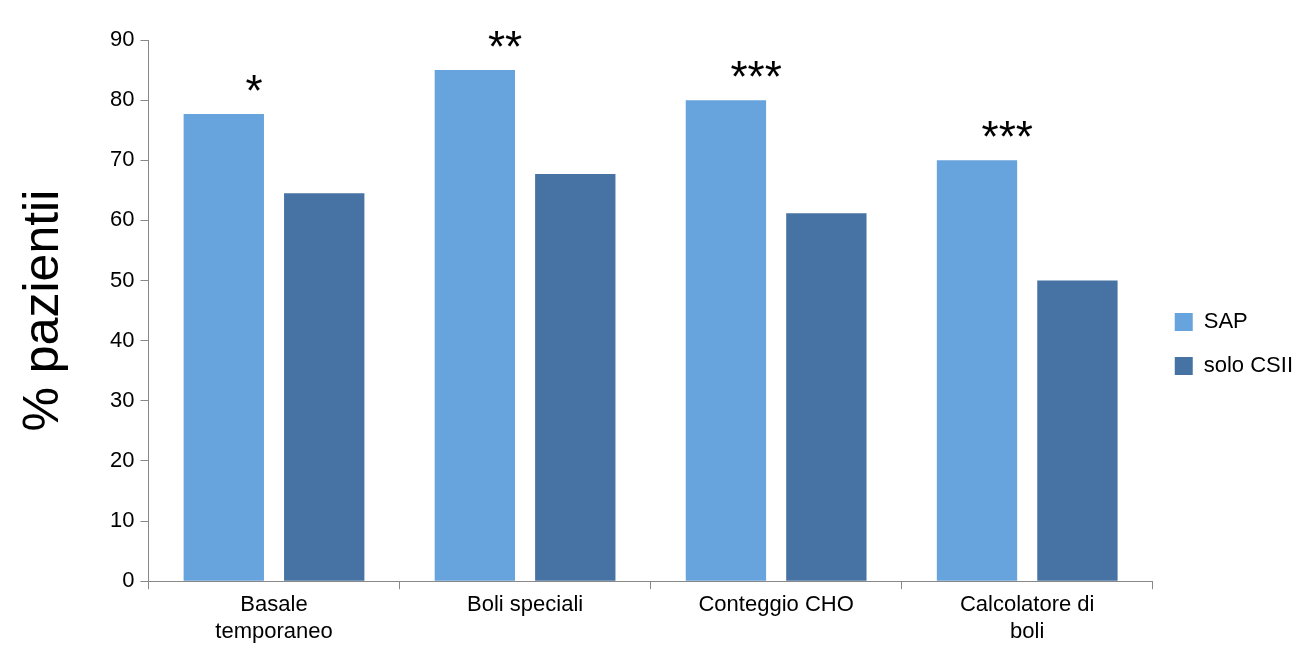 Image resolution: width=1313 pixels, height=653 pixels. I want to click on y-tick-label: 60, so click(122, 219).